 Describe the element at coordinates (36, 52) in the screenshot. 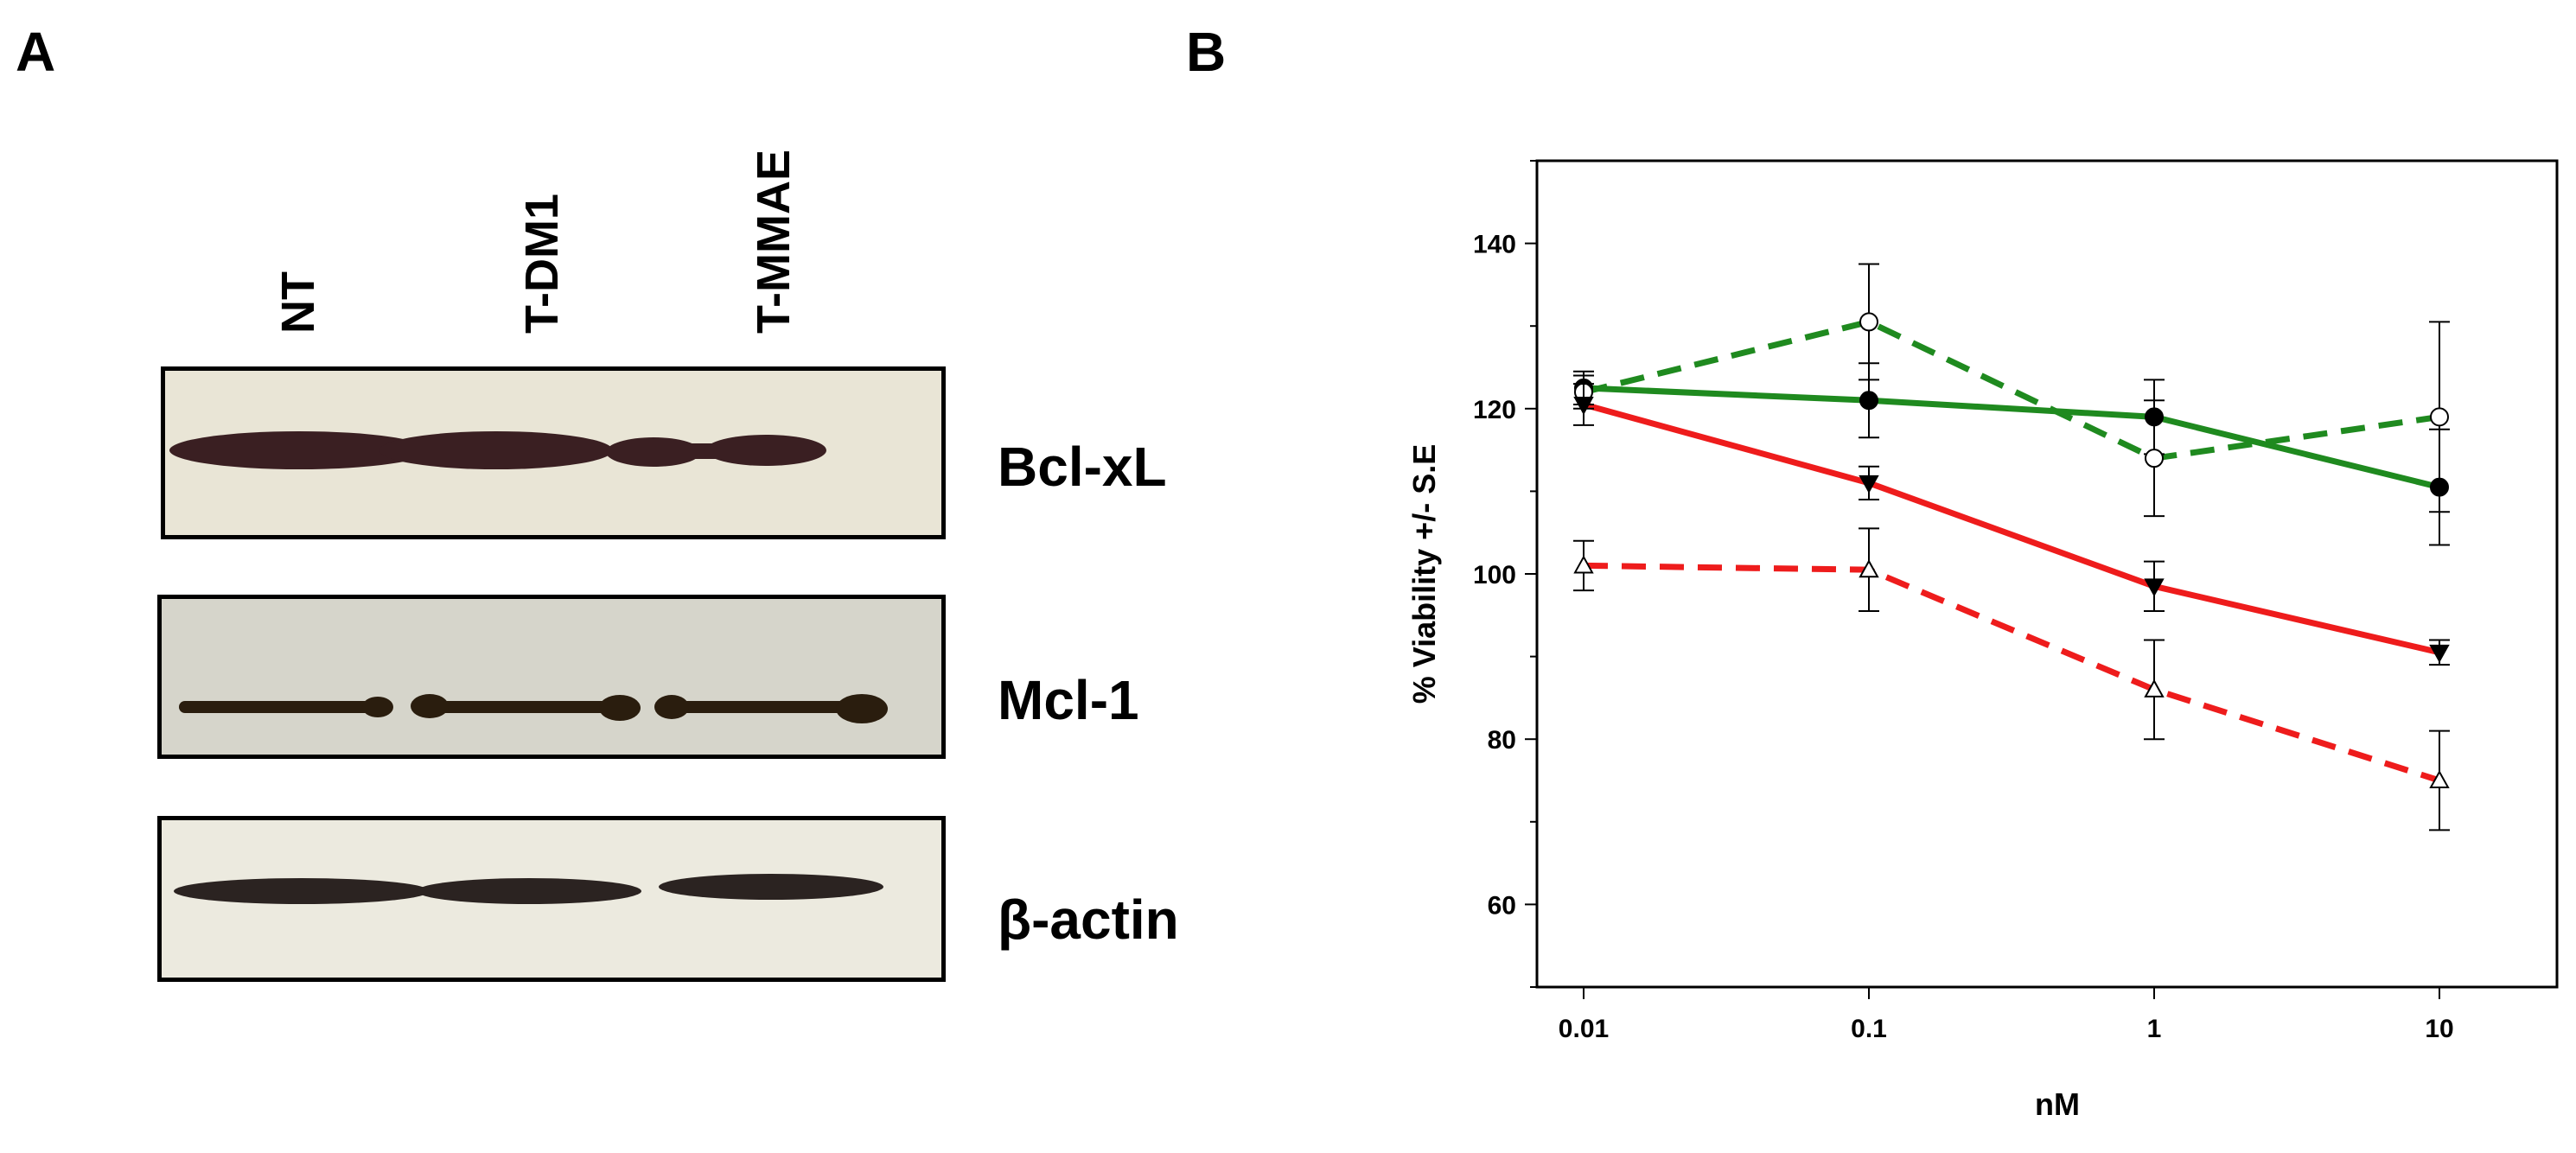

I see `panel-a-letter: A` at that location.